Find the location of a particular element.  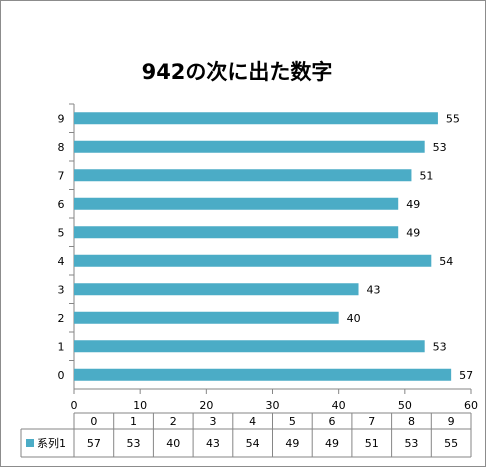

table-header-cell: 8 is located at coordinates (411, 421).